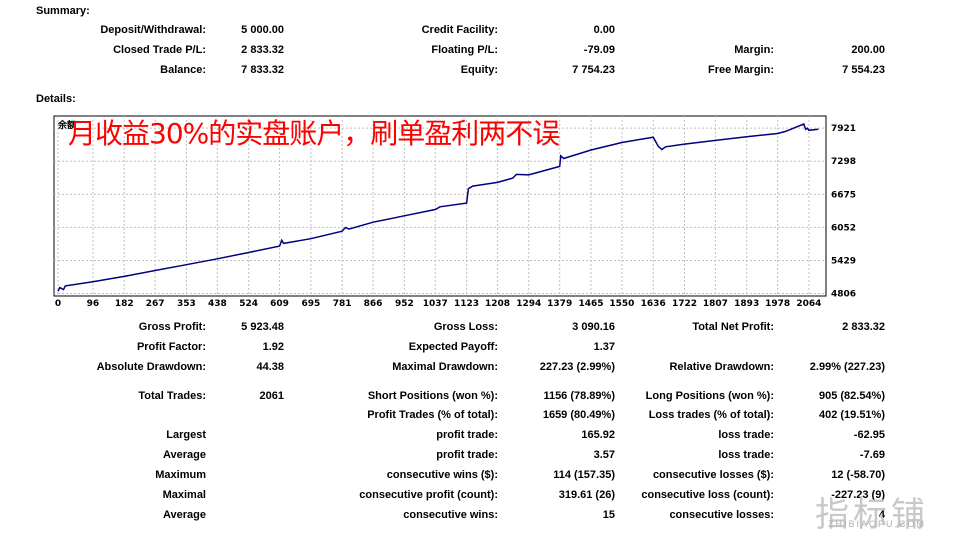  What do you see at coordinates (184, 515) in the screenshot?
I see `average2-label: Average` at bounding box center [184, 515].